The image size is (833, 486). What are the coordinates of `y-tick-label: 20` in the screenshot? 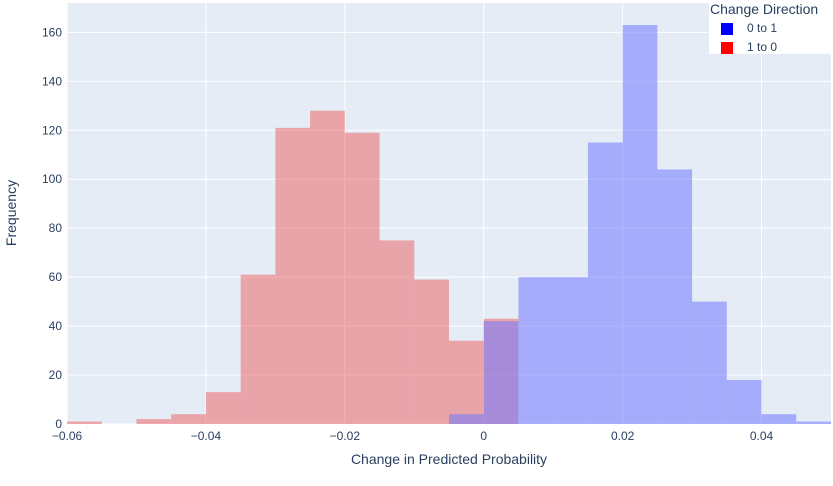 It's located at (56, 375).